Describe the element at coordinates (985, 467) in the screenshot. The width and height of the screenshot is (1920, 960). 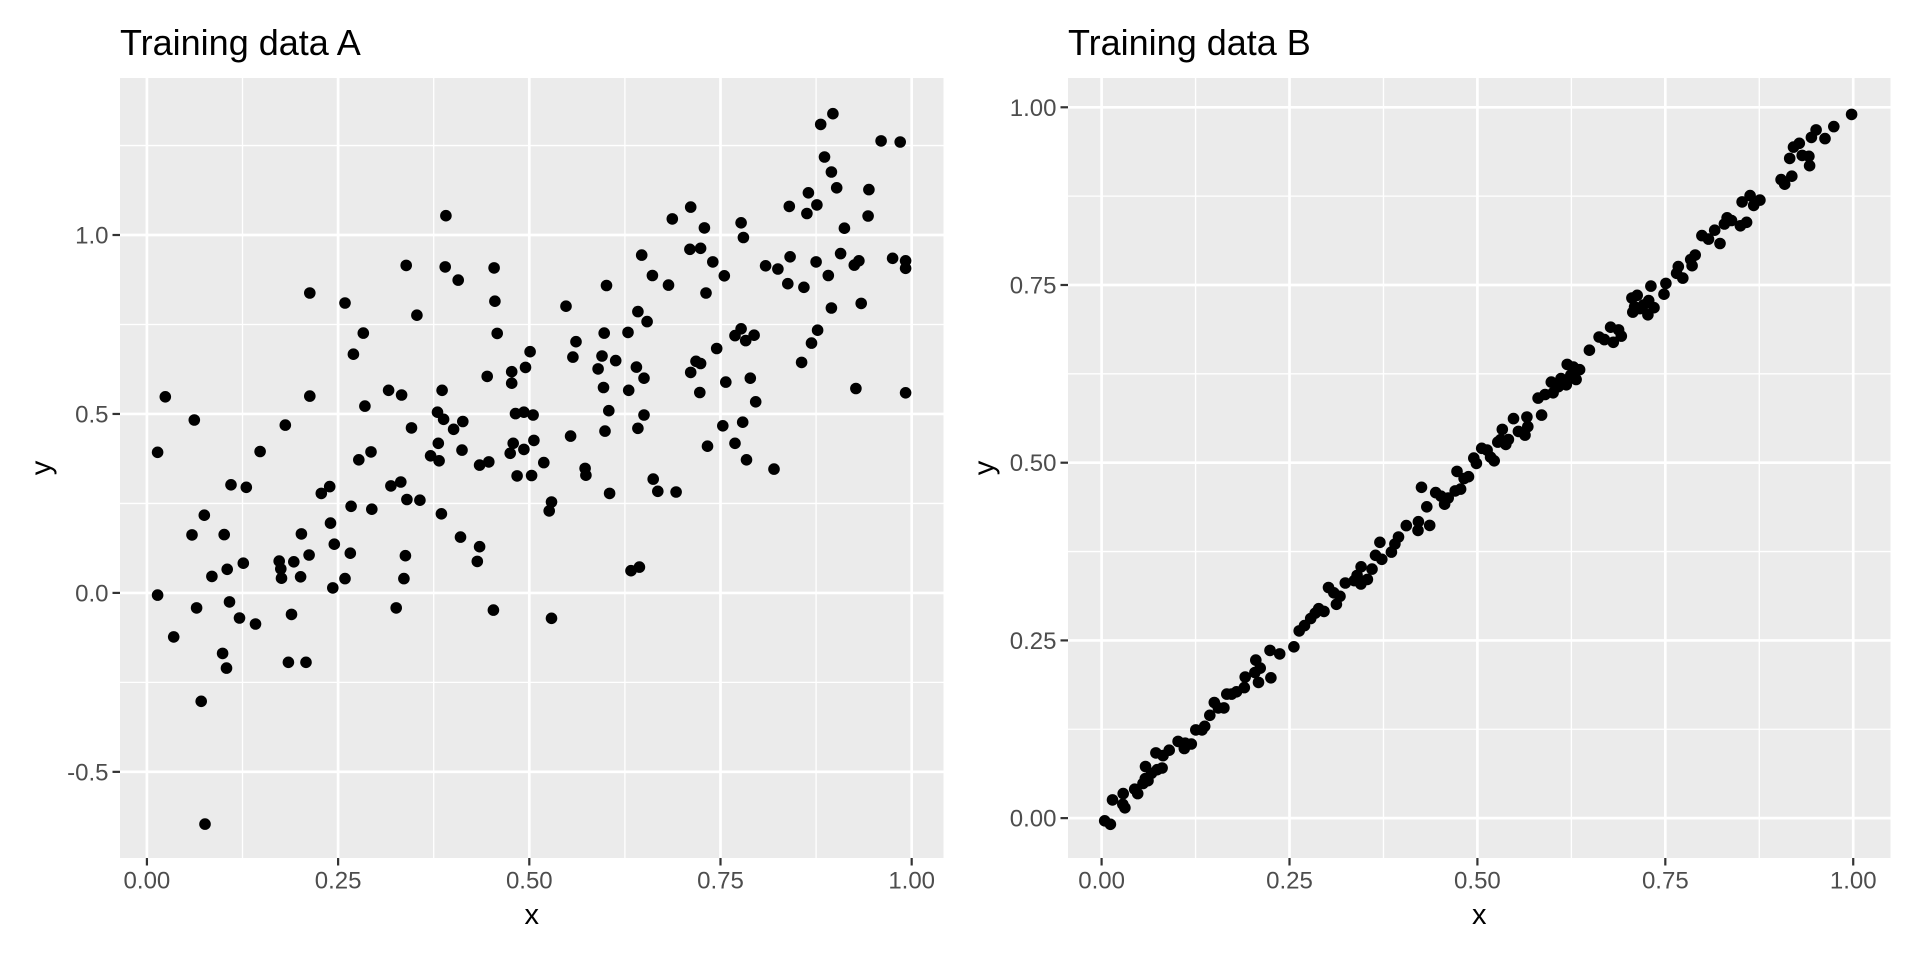
I see `panel-b-y-axis-title: y` at that location.